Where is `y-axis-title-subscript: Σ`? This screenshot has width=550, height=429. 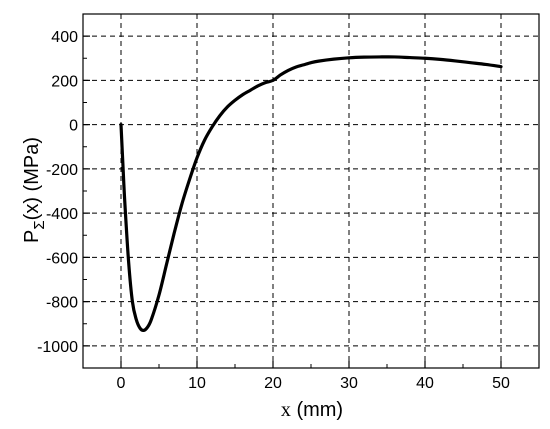 y-axis-title-subscript: Σ is located at coordinates (39, 224).